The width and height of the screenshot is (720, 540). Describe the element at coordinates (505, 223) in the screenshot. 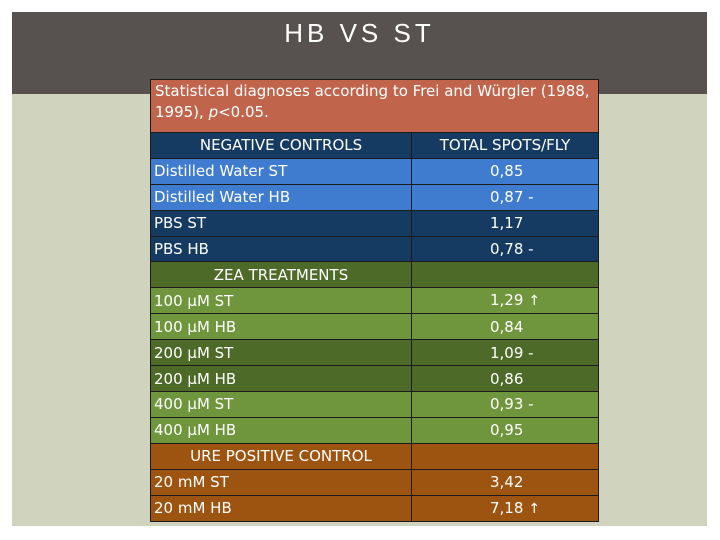

I see `row-value: 1,17` at that location.